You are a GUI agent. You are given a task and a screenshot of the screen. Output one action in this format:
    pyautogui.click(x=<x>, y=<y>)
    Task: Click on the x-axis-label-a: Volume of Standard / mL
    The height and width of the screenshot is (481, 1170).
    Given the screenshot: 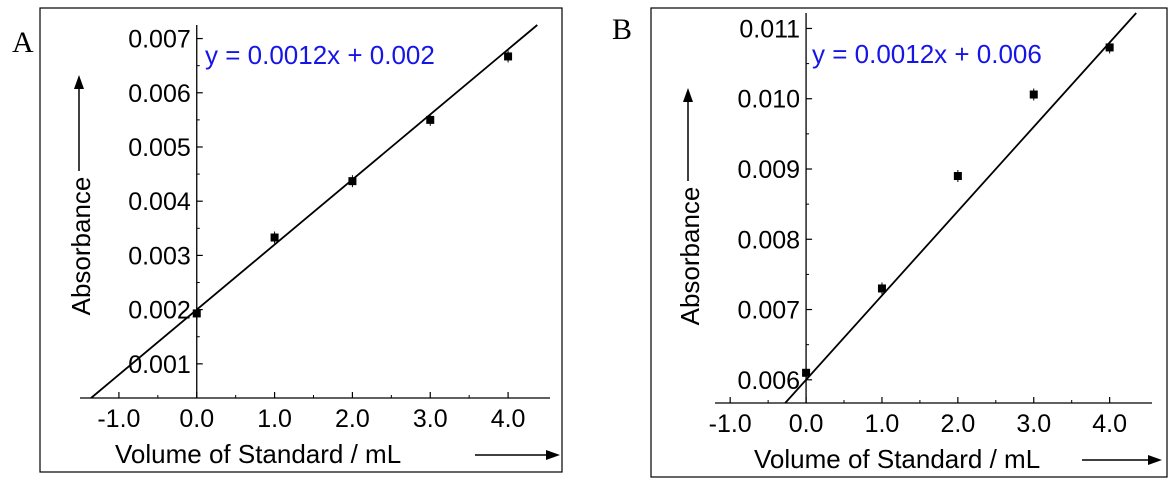 What is the action you would take?
    pyautogui.click(x=258, y=454)
    